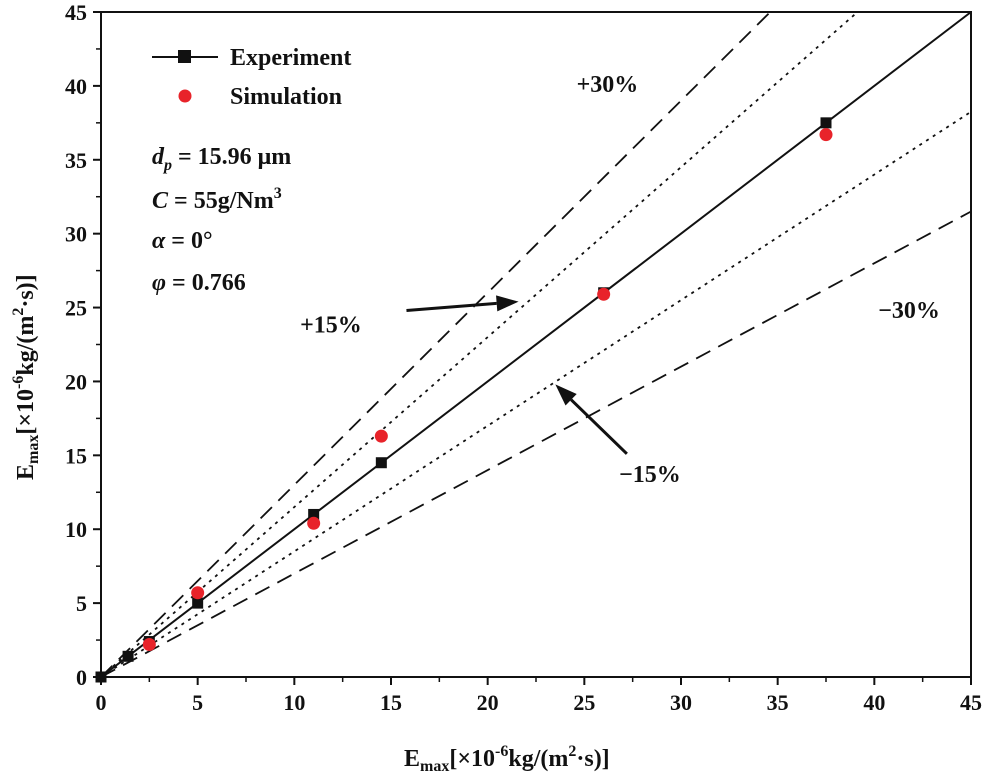  I want to click on y-tick-label: 25, so click(76, 308).